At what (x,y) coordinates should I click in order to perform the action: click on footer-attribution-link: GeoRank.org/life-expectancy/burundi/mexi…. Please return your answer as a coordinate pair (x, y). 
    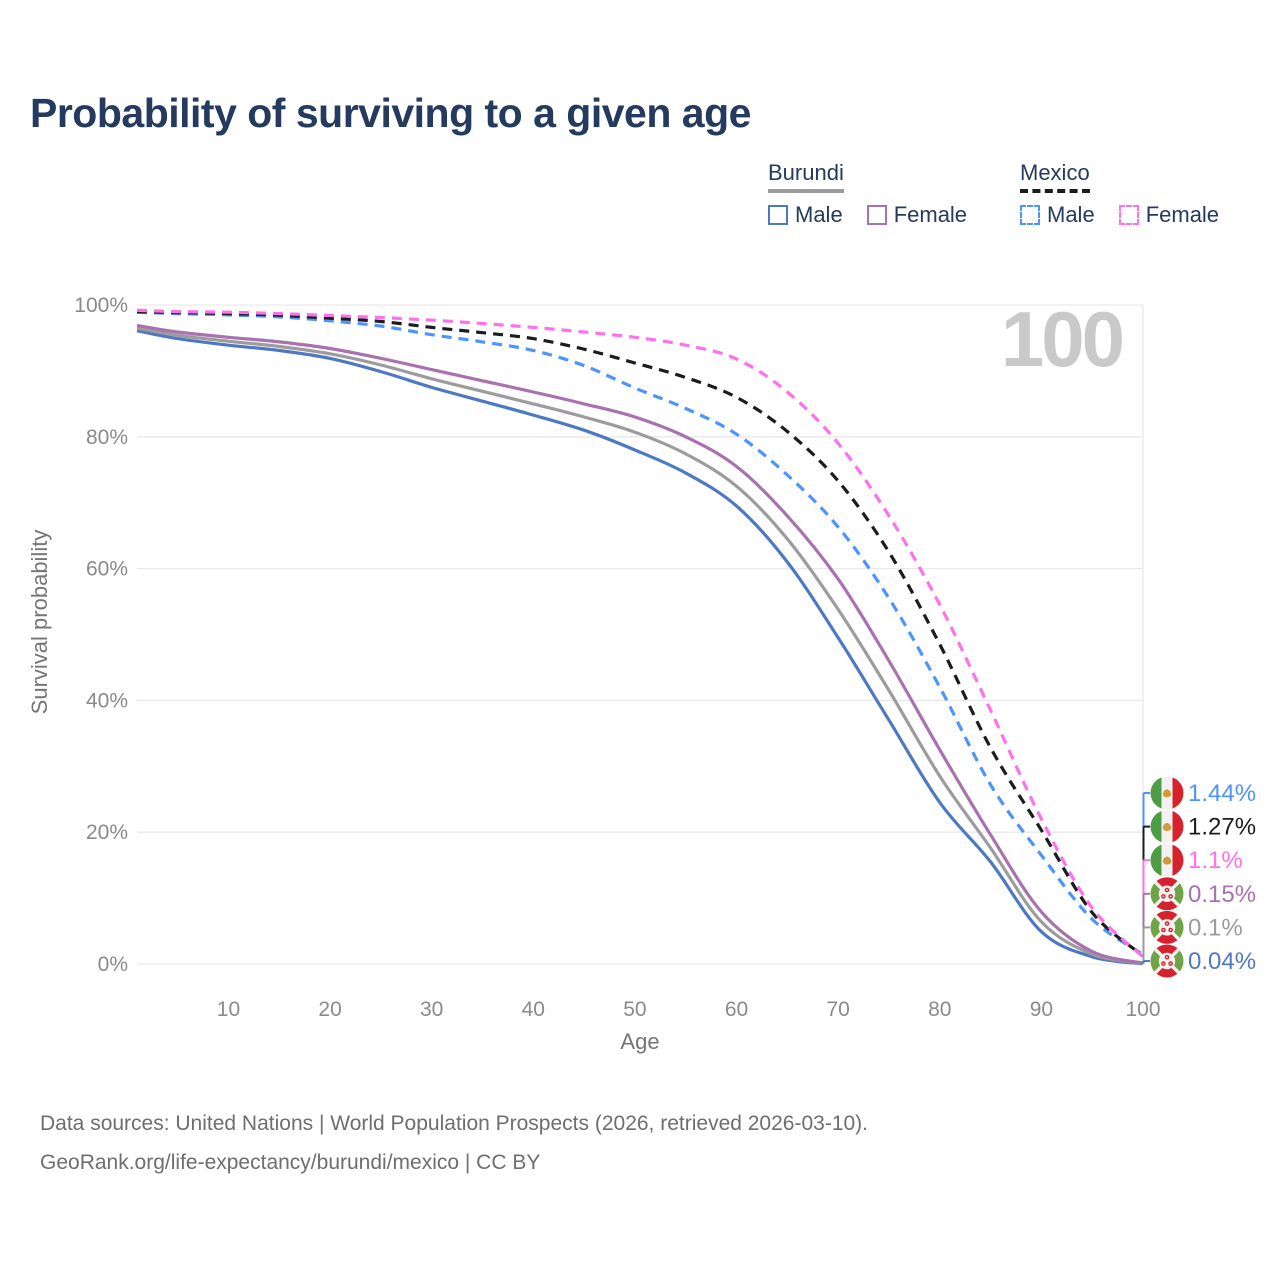
    Looking at the image, I should click on (290, 1162).